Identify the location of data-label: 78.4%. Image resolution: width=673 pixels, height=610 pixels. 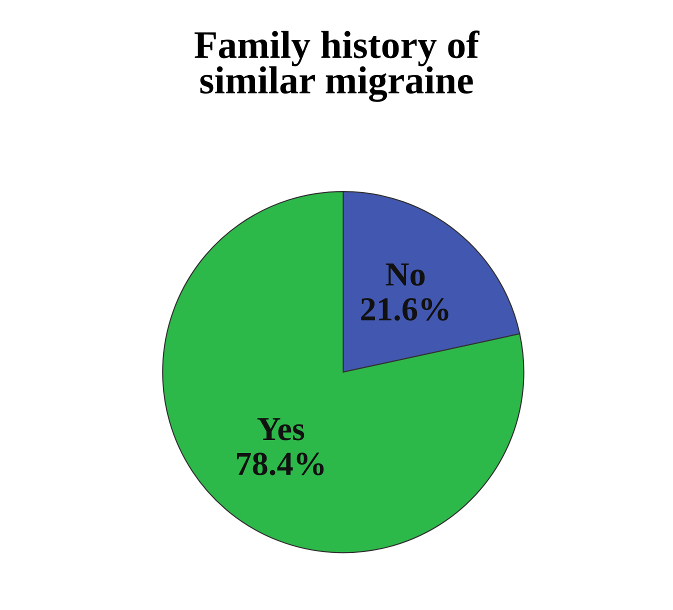
(280, 464).